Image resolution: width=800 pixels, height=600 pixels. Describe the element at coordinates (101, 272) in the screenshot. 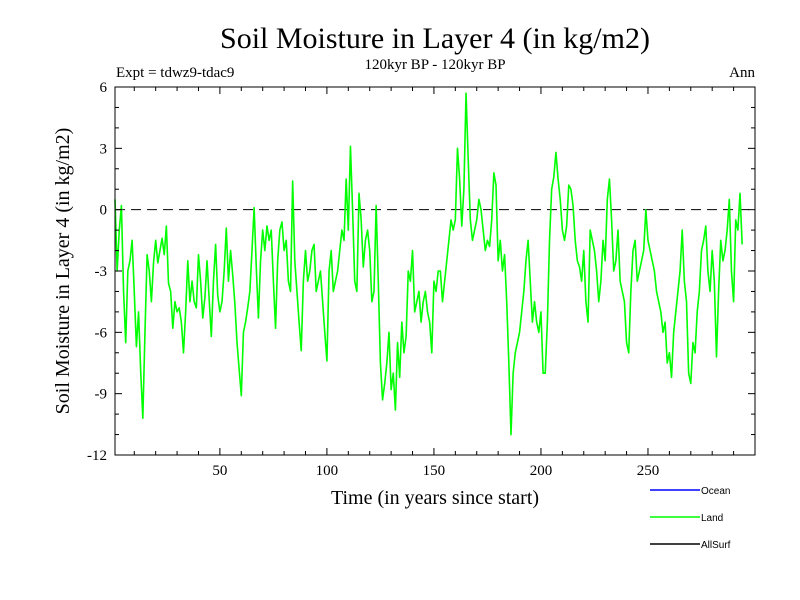

I see `y-tick-label: -3` at that location.